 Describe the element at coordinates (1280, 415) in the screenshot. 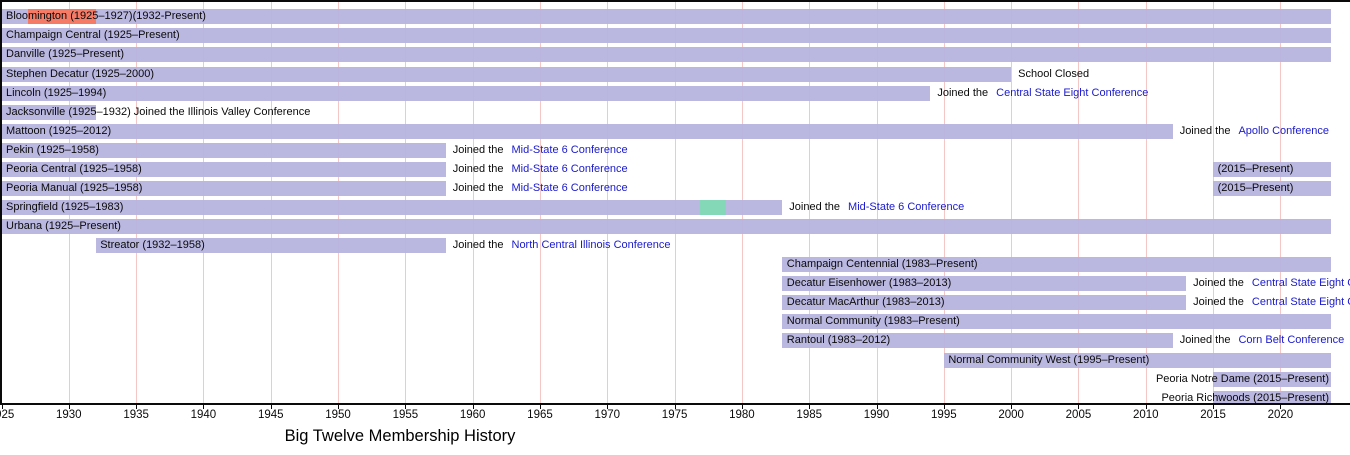

I see `axis-tick-label: 2020` at that location.